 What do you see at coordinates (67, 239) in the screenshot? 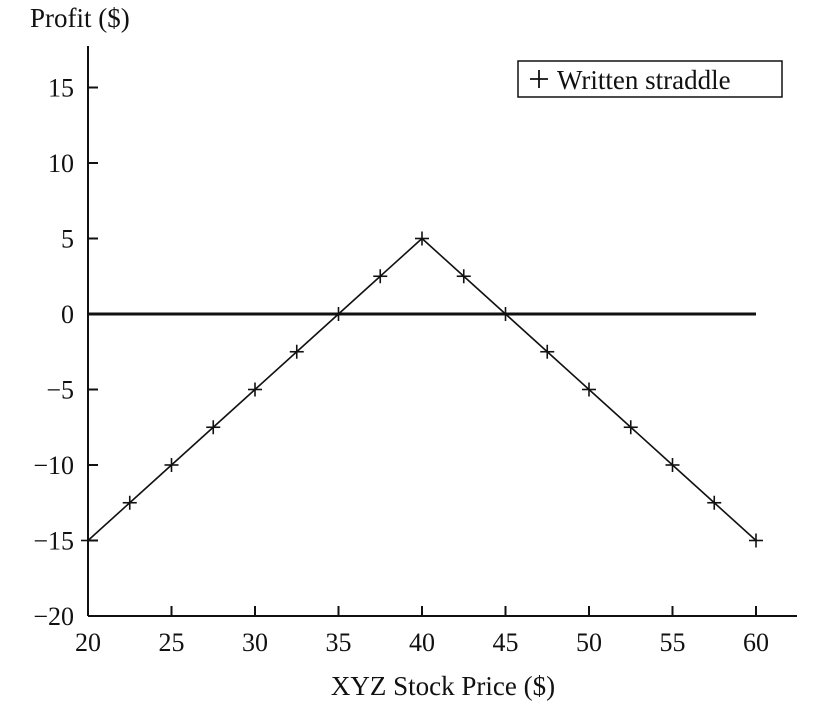
I see `y-tick-label: 5` at bounding box center [67, 239].